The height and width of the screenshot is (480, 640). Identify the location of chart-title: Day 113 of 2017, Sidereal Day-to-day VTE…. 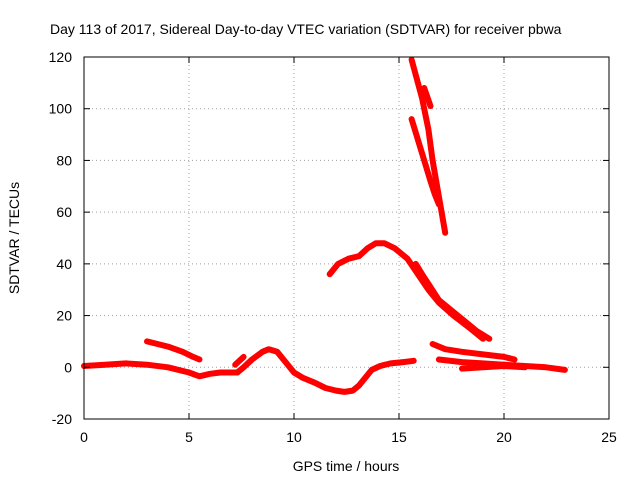
(306, 29).